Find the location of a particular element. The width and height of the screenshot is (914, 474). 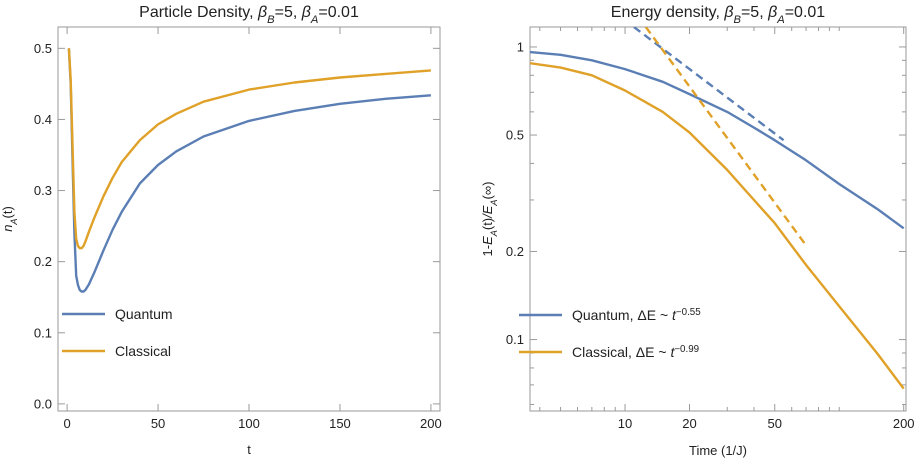

x-tick-label: 150 is located at coordinates (340, 423).